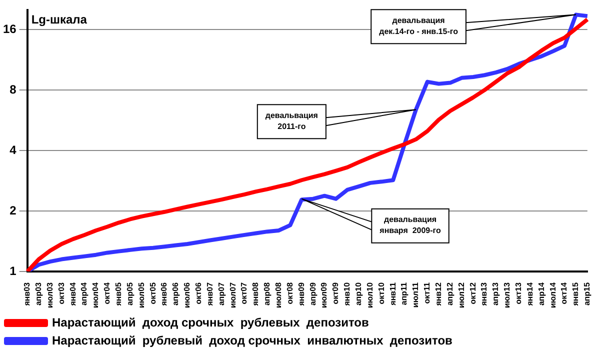 The height and width of the screenshot is (357, 600). I want to click on x-tick-label: апр12, so click(449, 294).